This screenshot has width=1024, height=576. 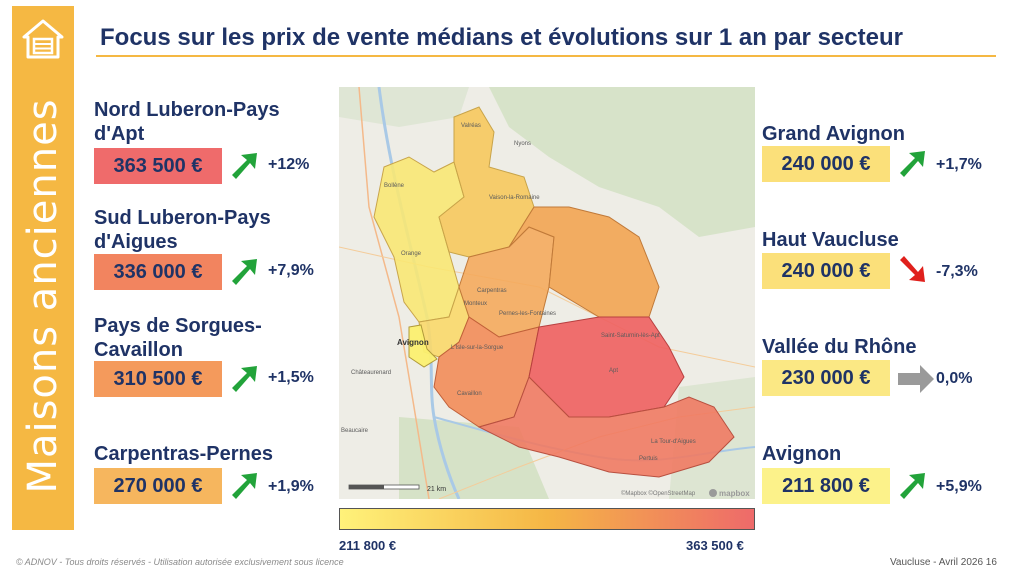 What do you see at coordinates (158, 379) in the screenshot?
I see `price-box: 310 500 €` at bounding box center [158, 379].